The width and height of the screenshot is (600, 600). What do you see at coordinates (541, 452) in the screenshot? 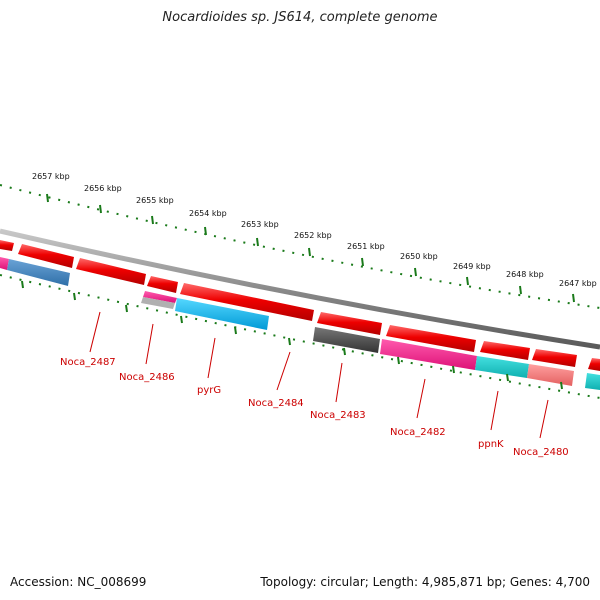
I see `gene-label: Noca_2480` at bounding box center [541, 452].